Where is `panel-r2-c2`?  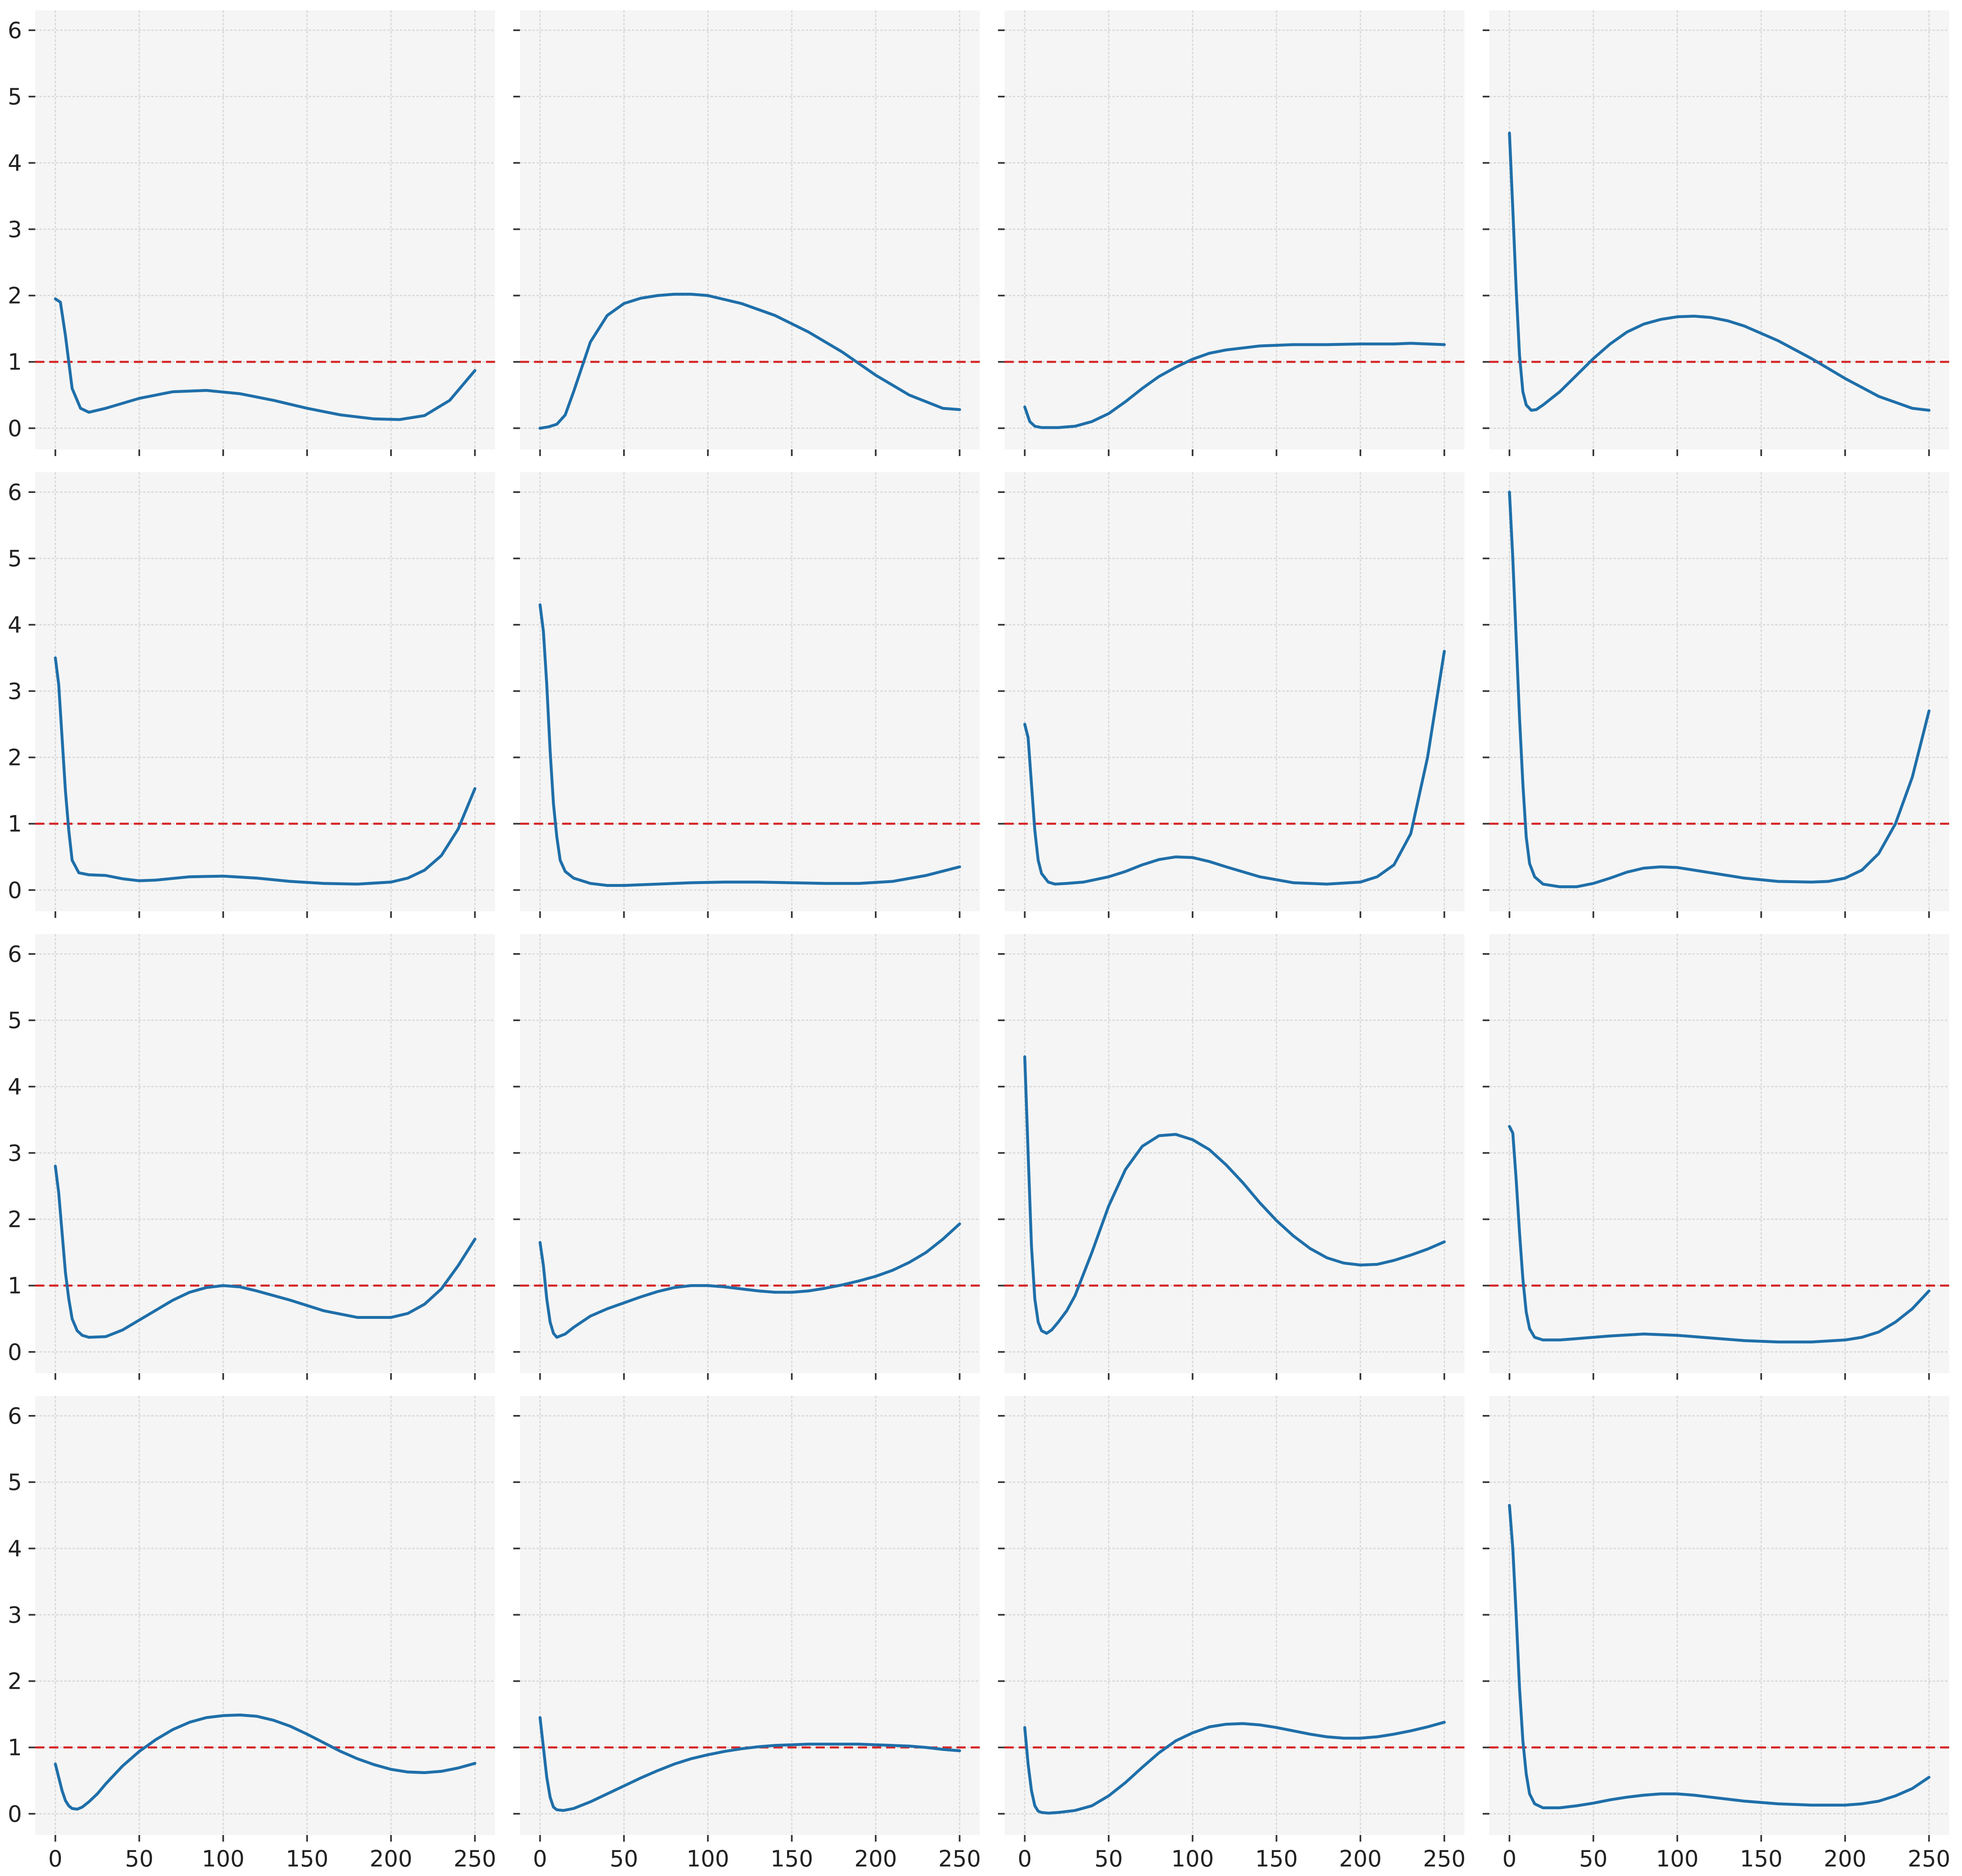 panel-r2-c2 is located at coordinates (746, 695).